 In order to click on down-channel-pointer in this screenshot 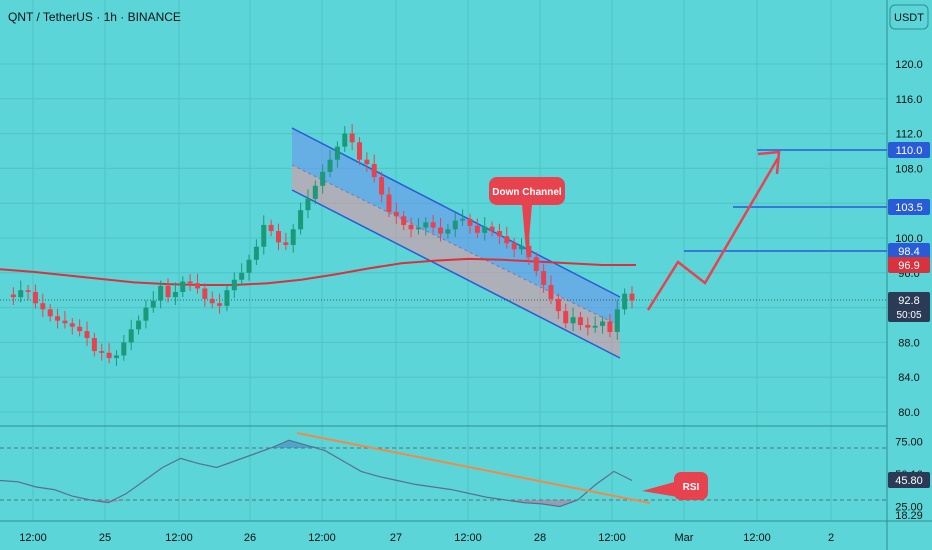, I will do `click(527, 233)`.